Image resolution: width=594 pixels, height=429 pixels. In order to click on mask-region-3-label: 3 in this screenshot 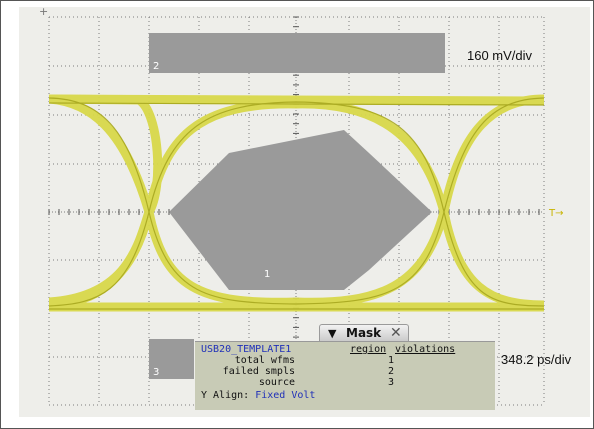, I will do `click(156, 372)`.